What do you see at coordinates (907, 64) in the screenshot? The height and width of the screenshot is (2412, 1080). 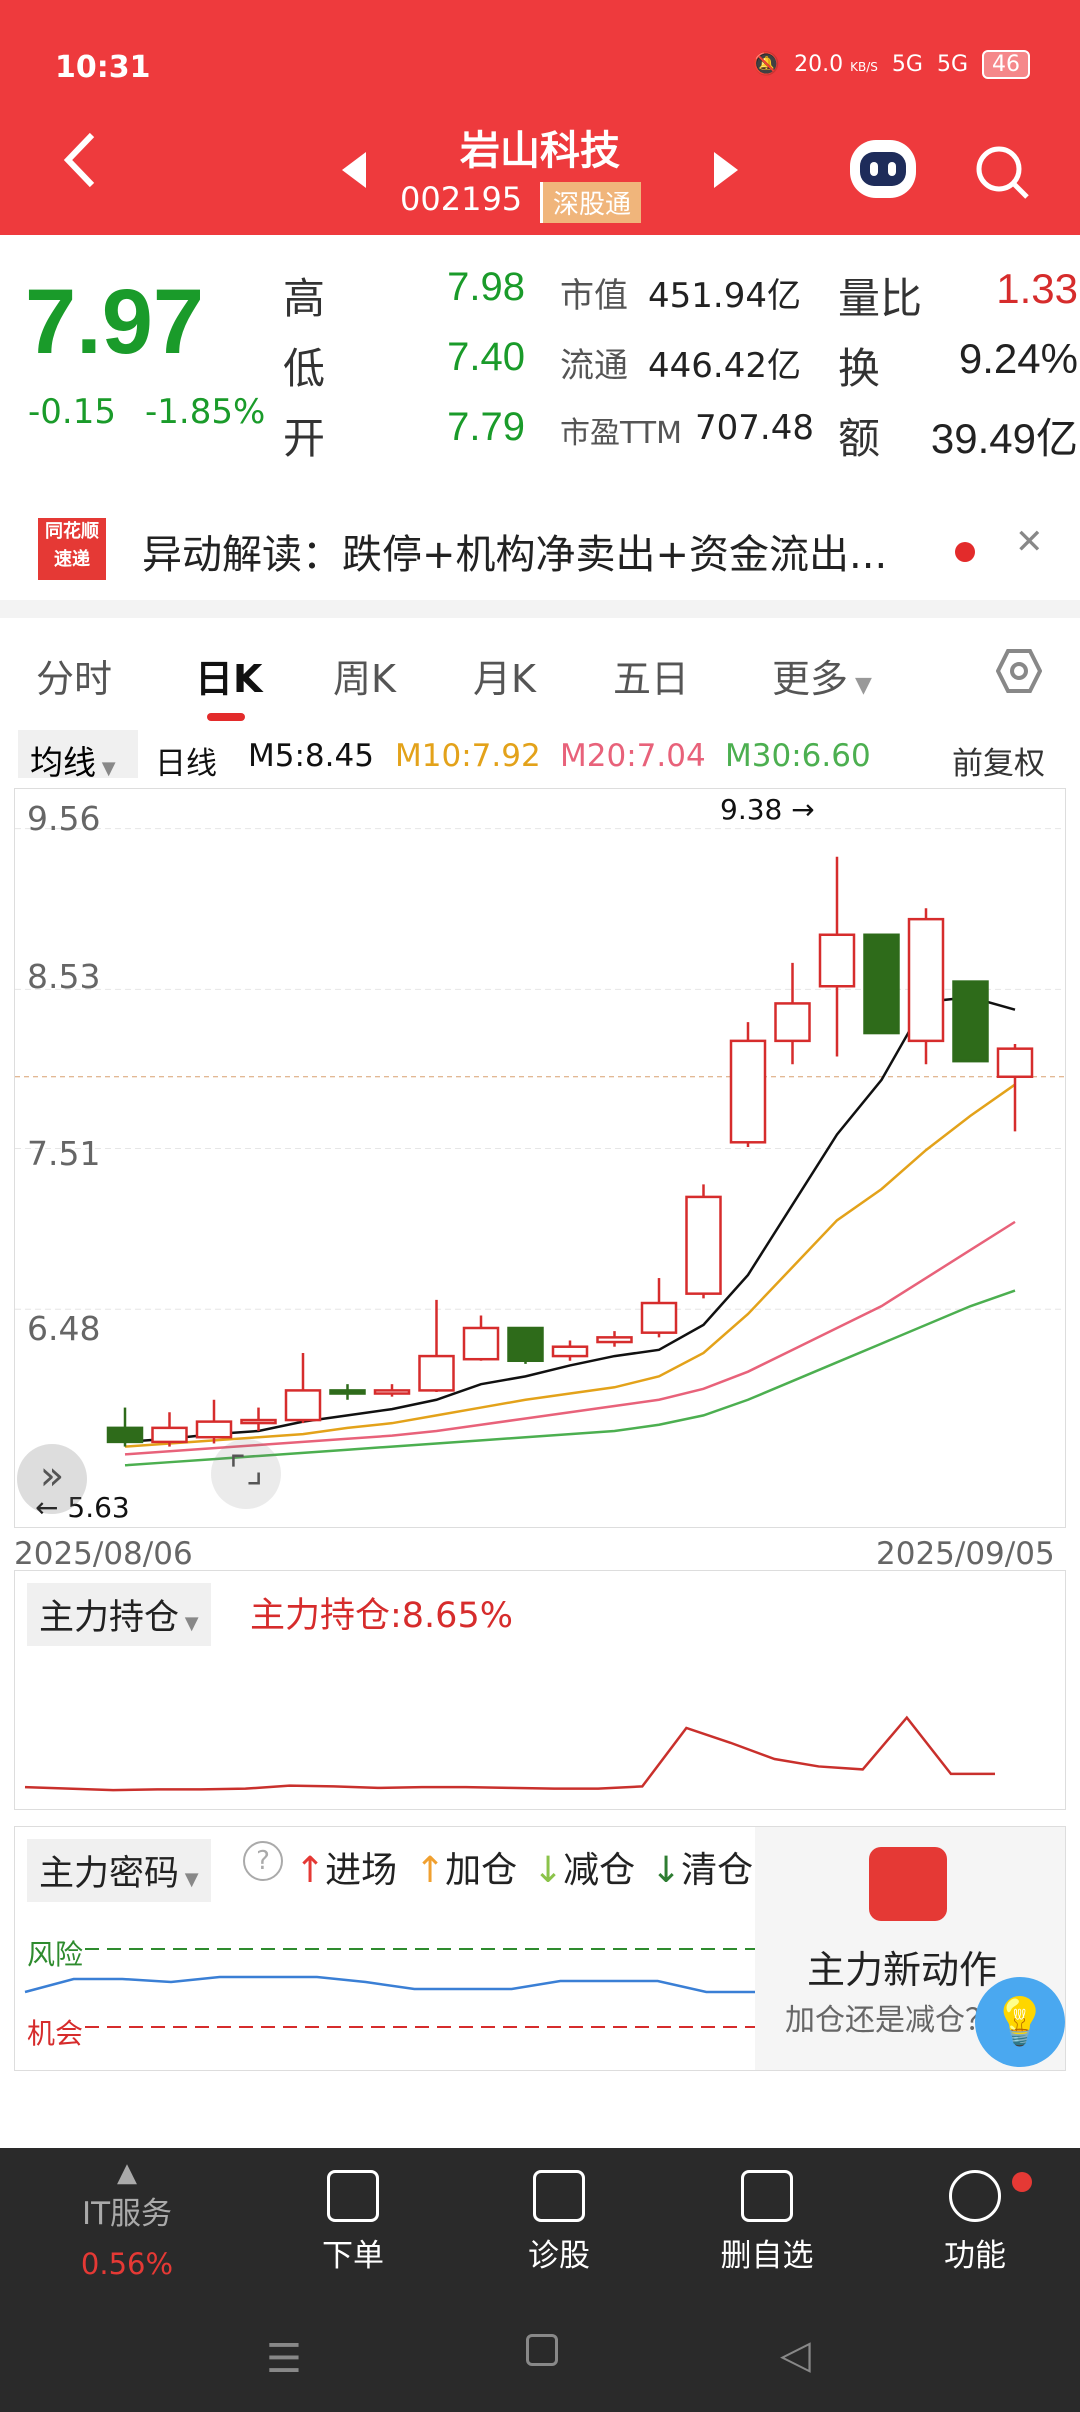 I see `signal-5g-1: 5G` at bounding box center [907, 64].